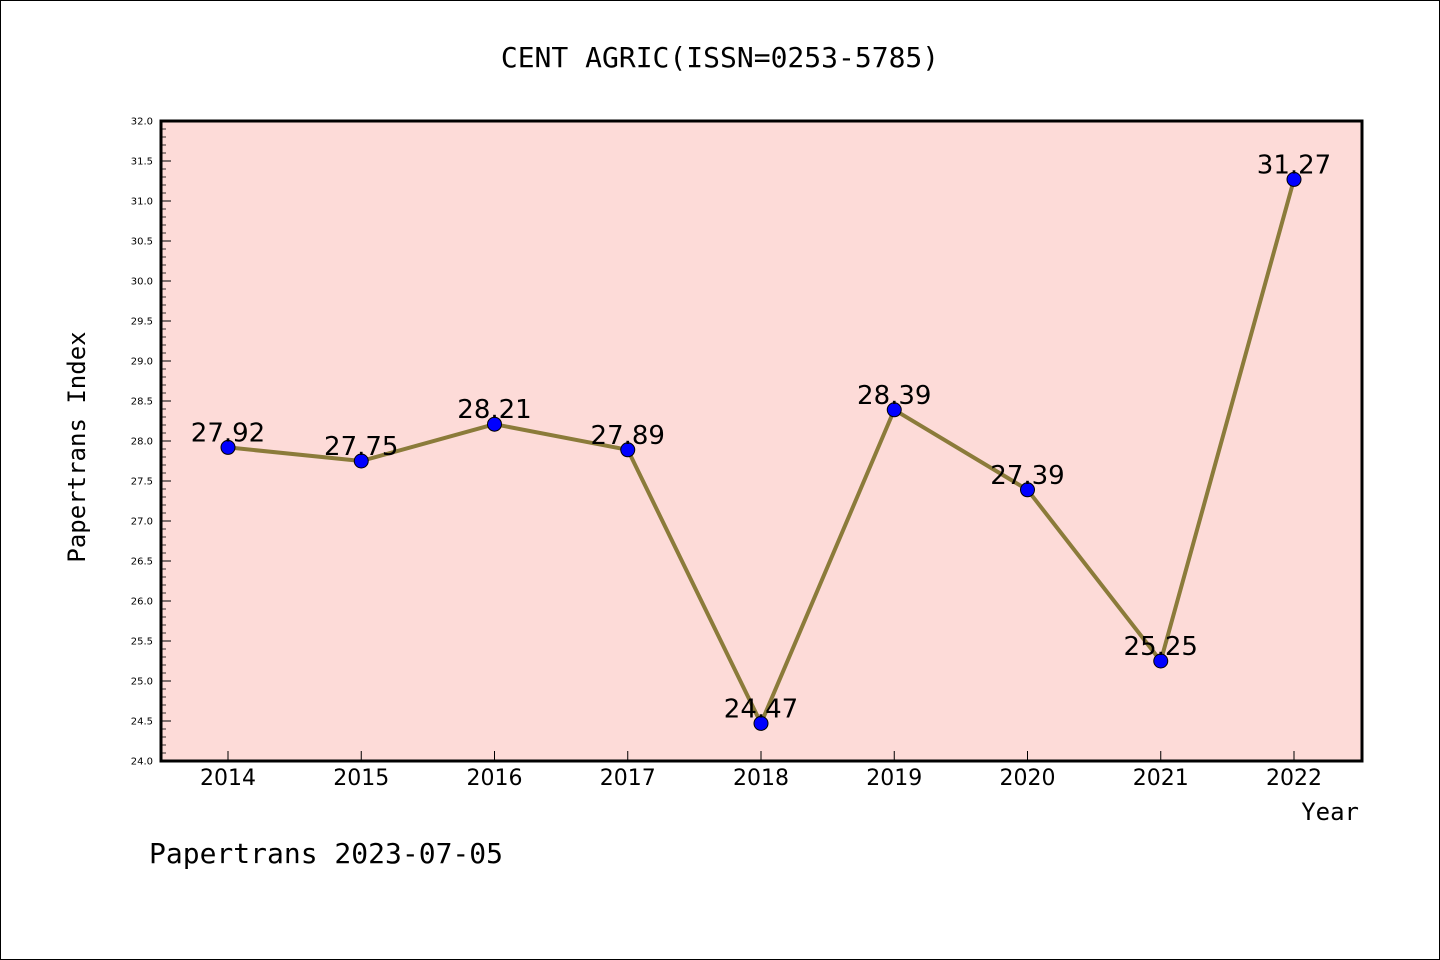 Image resolution: width=1440 pixels, height=960 pixels. I want to click on data-label: 27.92, so click(228, 433).